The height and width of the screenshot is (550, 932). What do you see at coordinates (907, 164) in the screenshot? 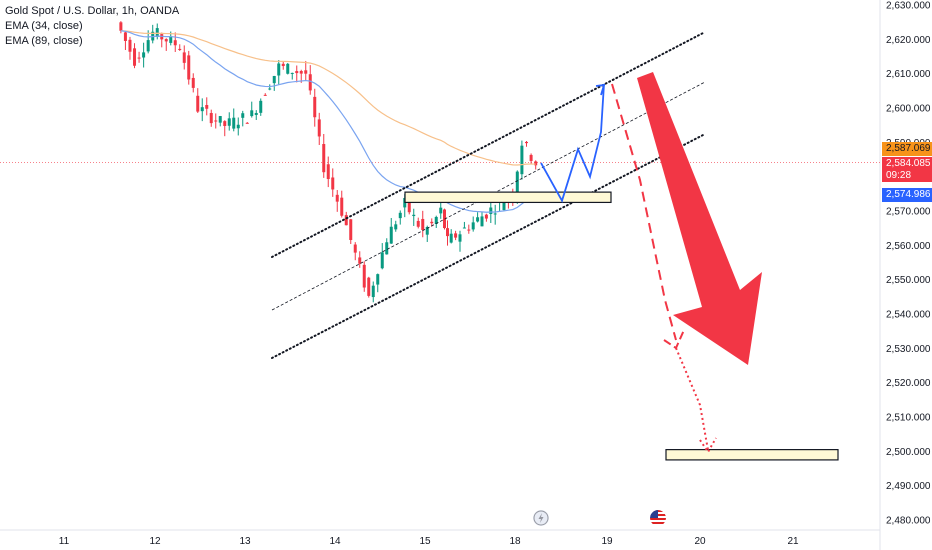
I see `price-badge-current: 2,584.085` at bounding box center [907, 164].